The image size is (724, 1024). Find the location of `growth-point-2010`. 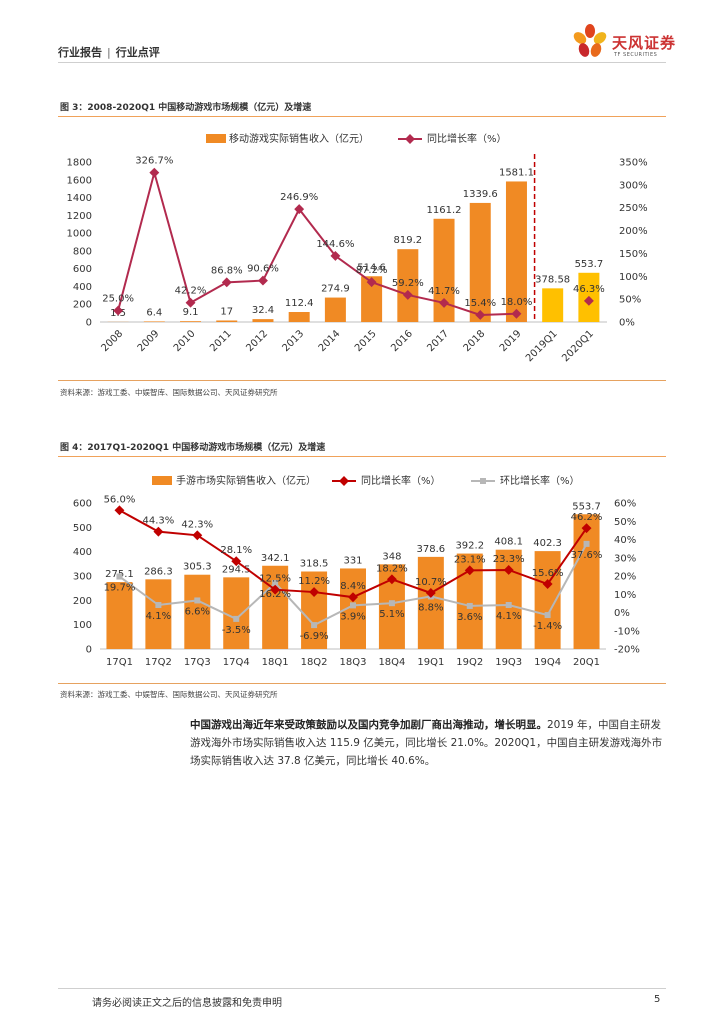

growth-point-2010 is located at coordinates (190, 302).